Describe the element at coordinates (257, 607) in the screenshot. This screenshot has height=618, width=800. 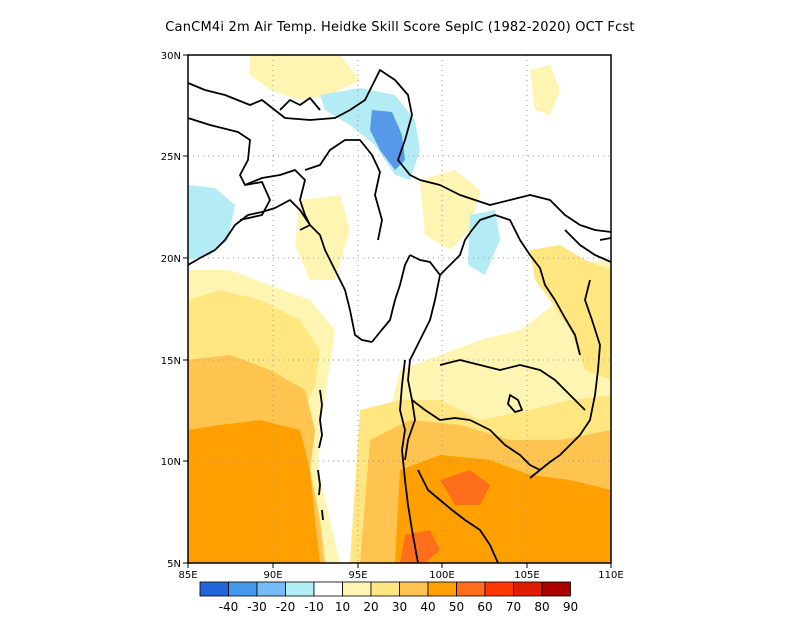
I see `colorbar-label: -30` at that location.